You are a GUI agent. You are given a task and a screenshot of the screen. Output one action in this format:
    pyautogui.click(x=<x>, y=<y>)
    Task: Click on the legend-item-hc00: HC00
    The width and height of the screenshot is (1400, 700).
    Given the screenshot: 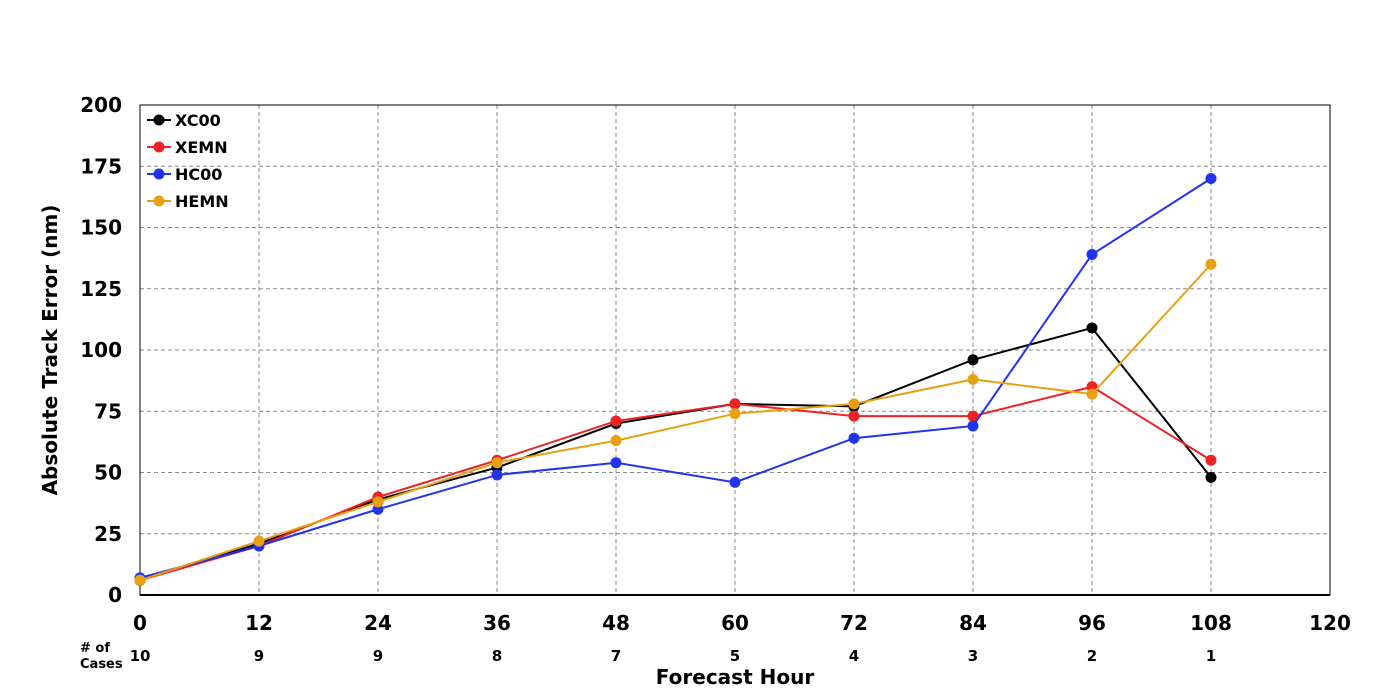 What is the action you would take?
    pyautogui.click(x=184, y=174)
    